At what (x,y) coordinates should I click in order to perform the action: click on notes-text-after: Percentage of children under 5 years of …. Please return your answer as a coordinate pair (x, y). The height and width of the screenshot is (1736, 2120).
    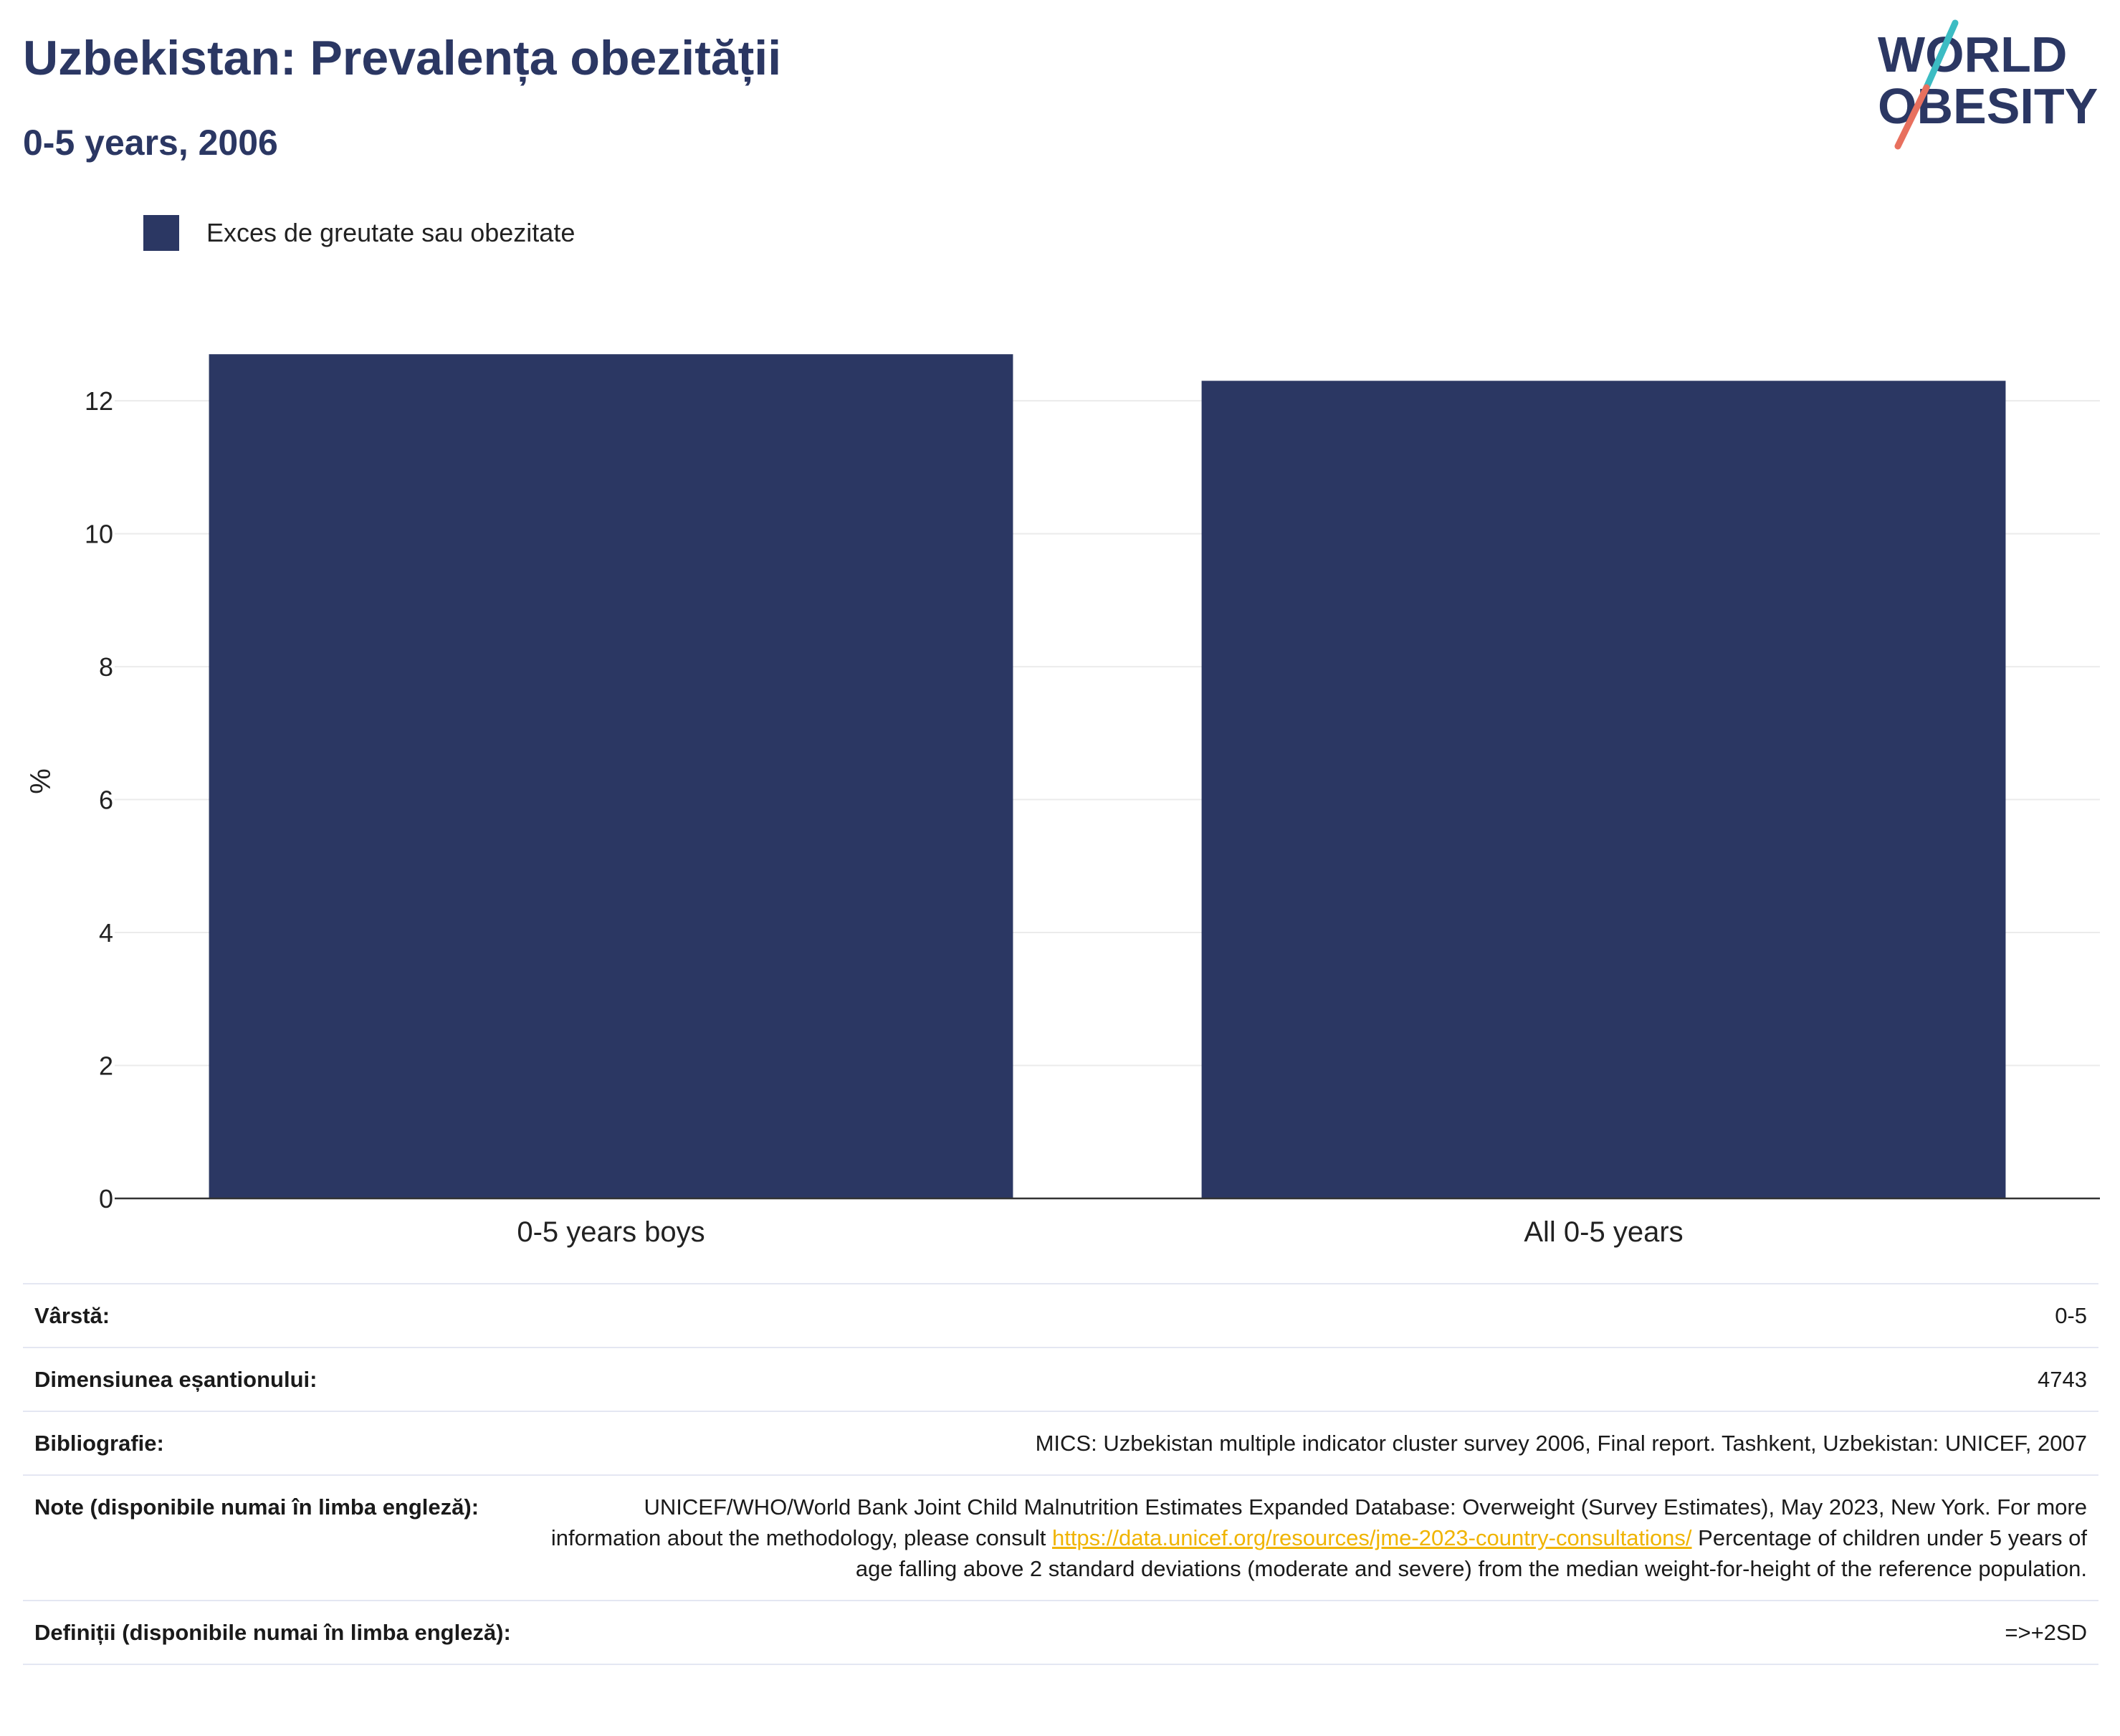
    Looking at the image, I should click on (1471, 1553).